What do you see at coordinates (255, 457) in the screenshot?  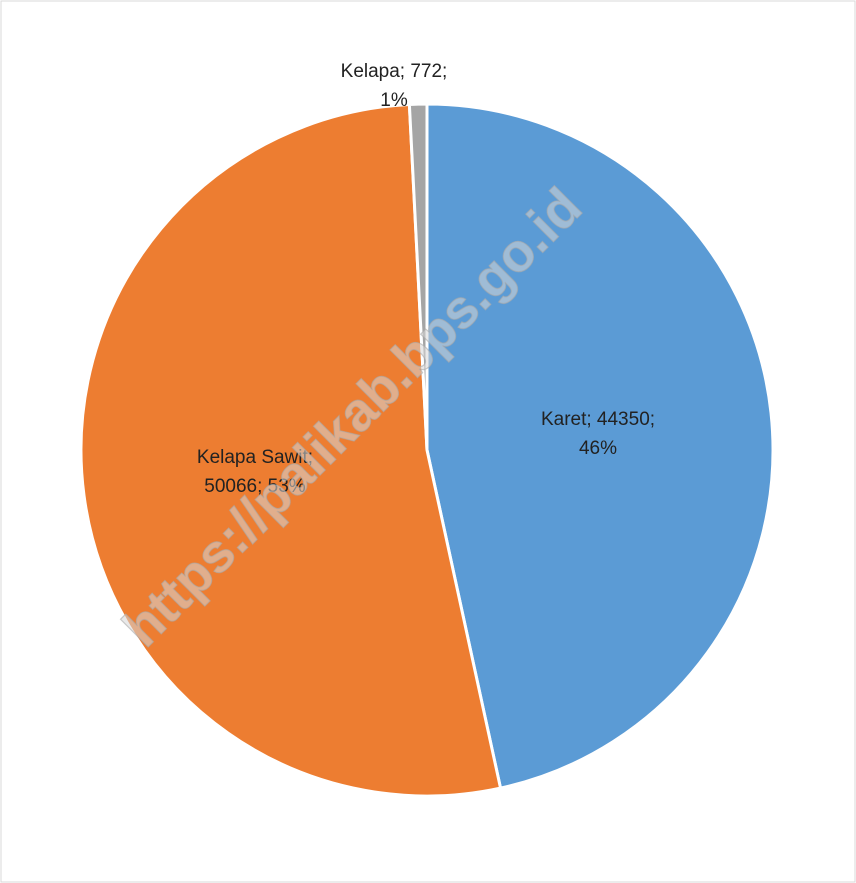 I see `data-label: Kelapa Sawit;` at bounding box center [255, 457].